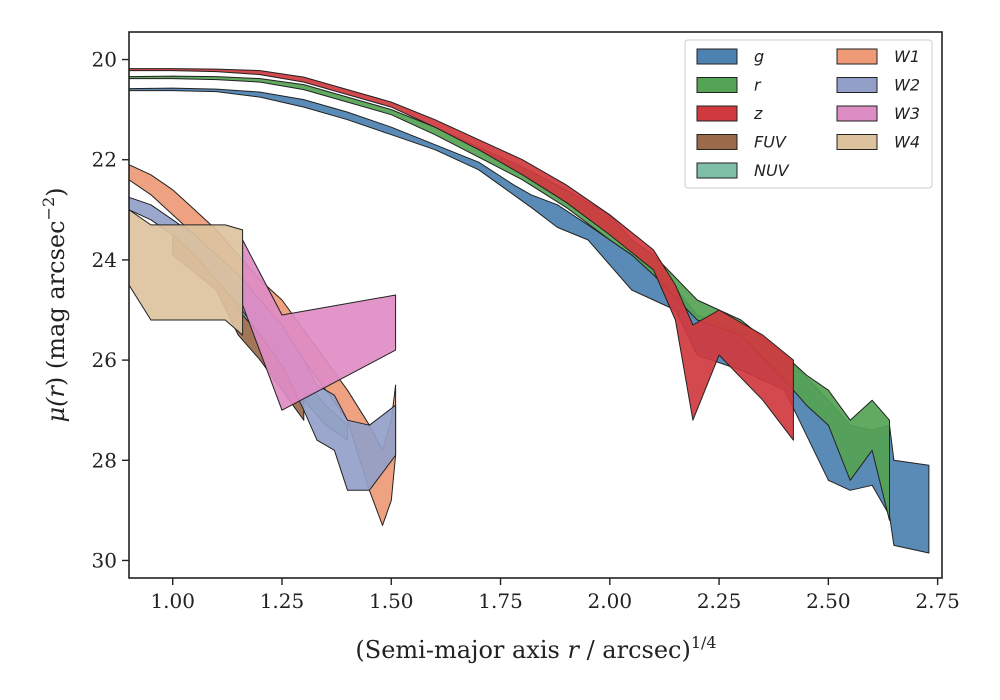 The image size is (1000, 700). What do you see at coordinates (573, 650) in the screenshot?
I see `x-axis-label-var: r` at bounding box center [573, 650].